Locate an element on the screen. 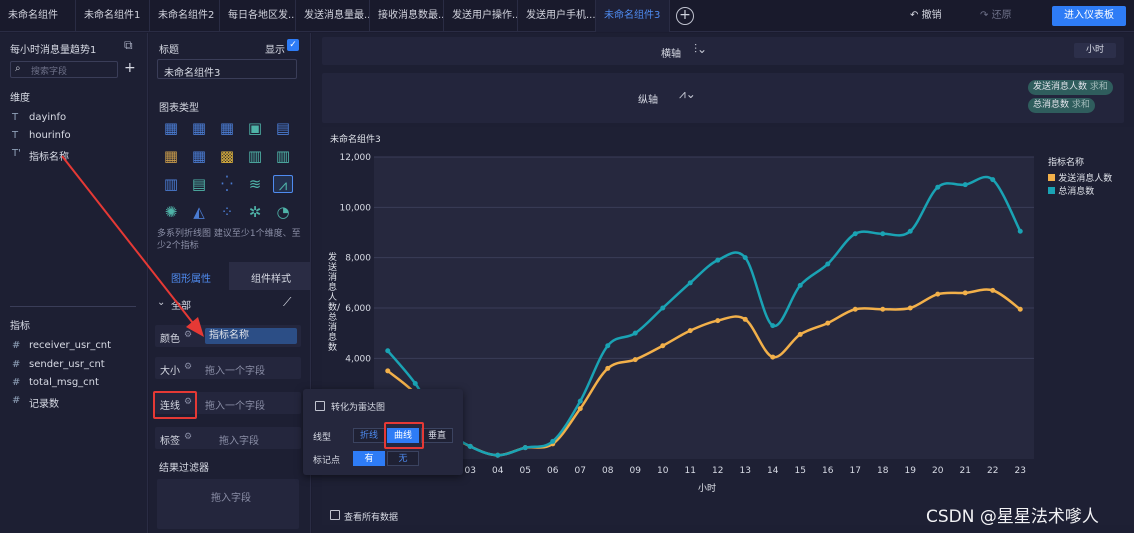  tab-component-1: 未命名组件1 is located at coordinates (113, 16).